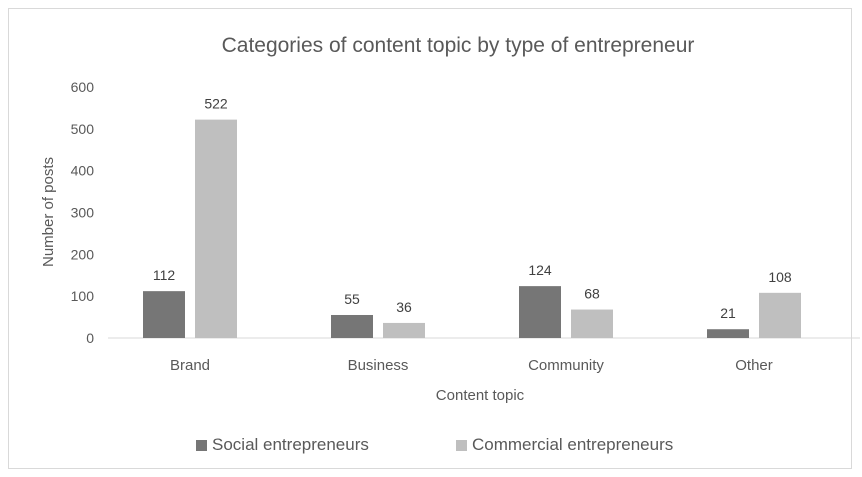 This screenshot has height=477, width=862. Describe the element at coordinates (378, 365) in the screenshot. I see `x-category-label: Business` at that location.